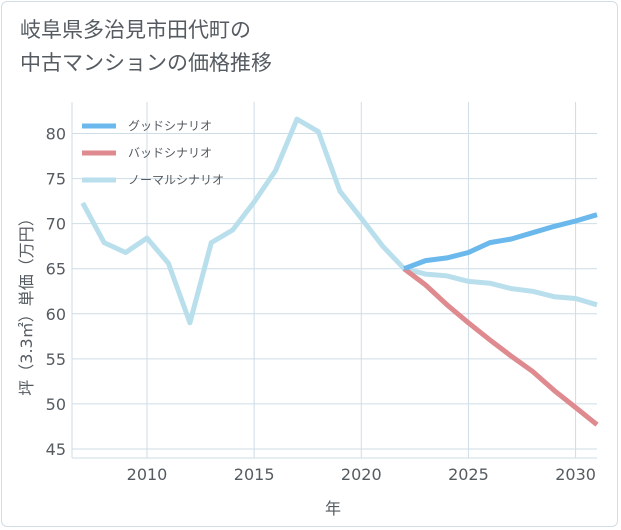 The image size is (621, 530). I want to click on chart-title-line-2: 中古マンションの価格推移, so click(146, 63).